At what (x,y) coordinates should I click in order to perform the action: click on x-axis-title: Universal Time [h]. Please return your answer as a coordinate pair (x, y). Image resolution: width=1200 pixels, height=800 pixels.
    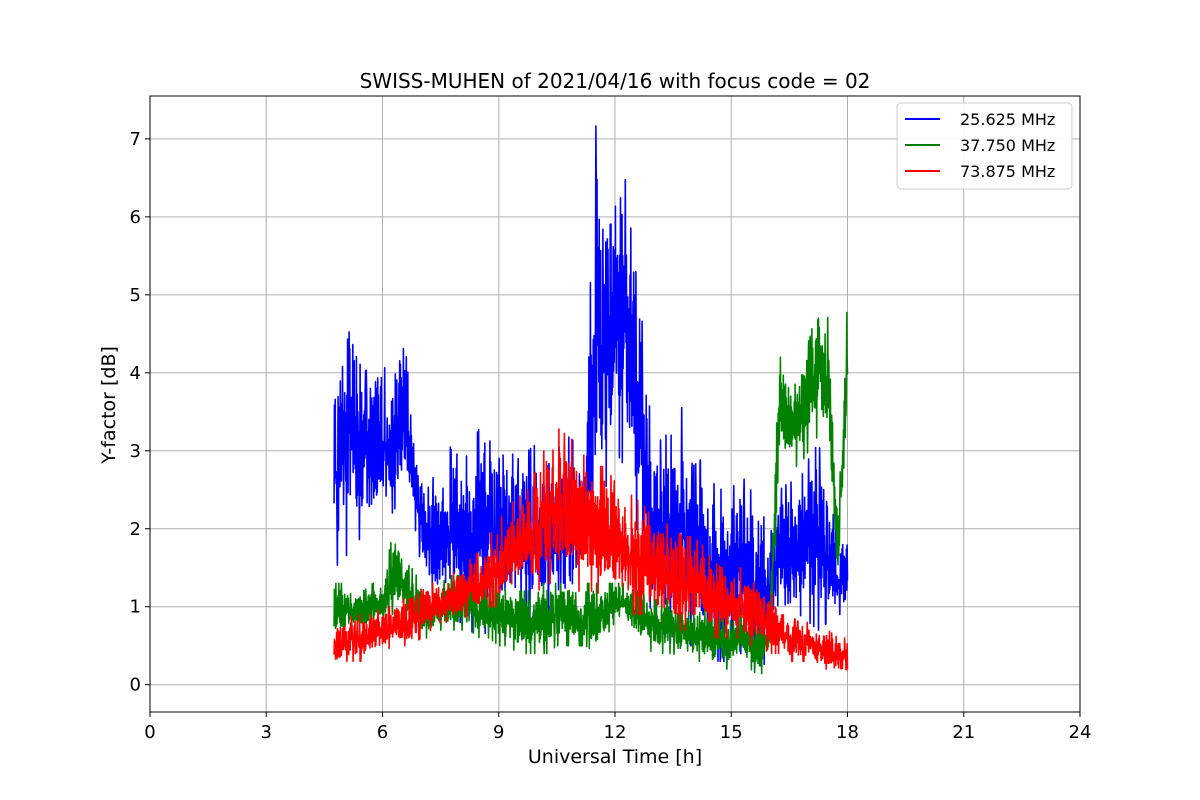
    Looking at the image, I should click on (615, 757).